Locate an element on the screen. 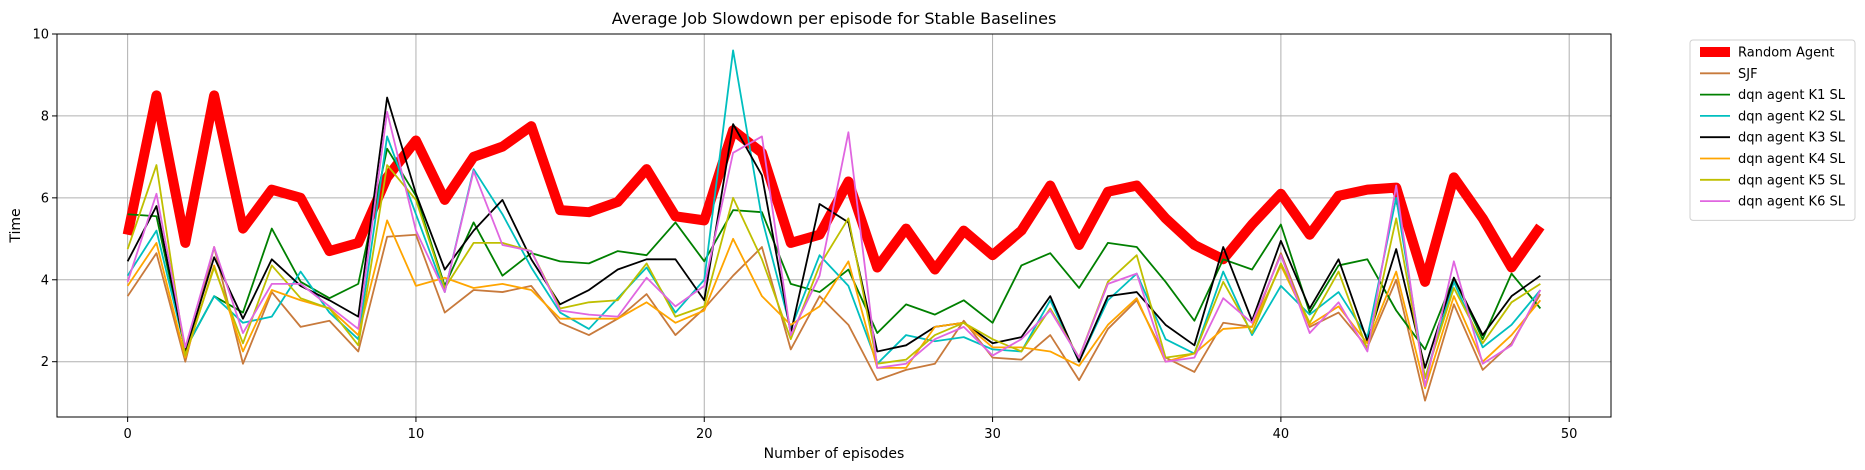  y-tick-label: 6 is located at coordinates (45, 198).